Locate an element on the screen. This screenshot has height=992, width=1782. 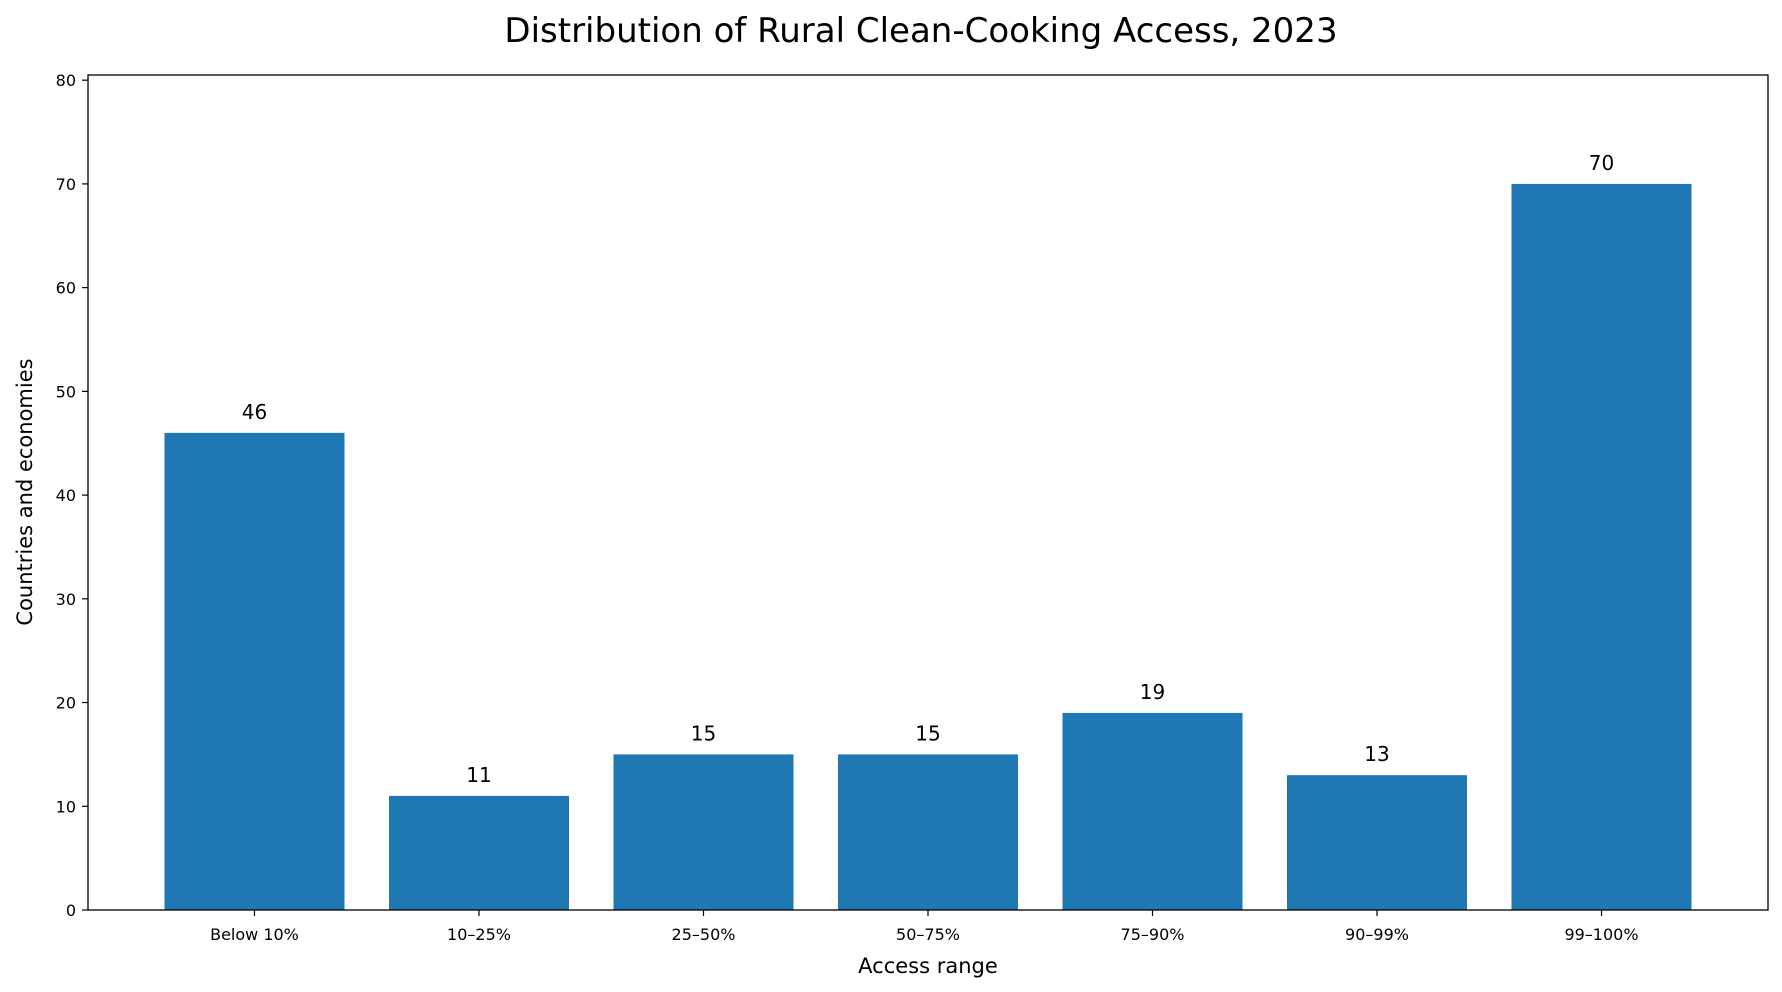
y-tick-label: 50 is located at coordinates (66, 391).